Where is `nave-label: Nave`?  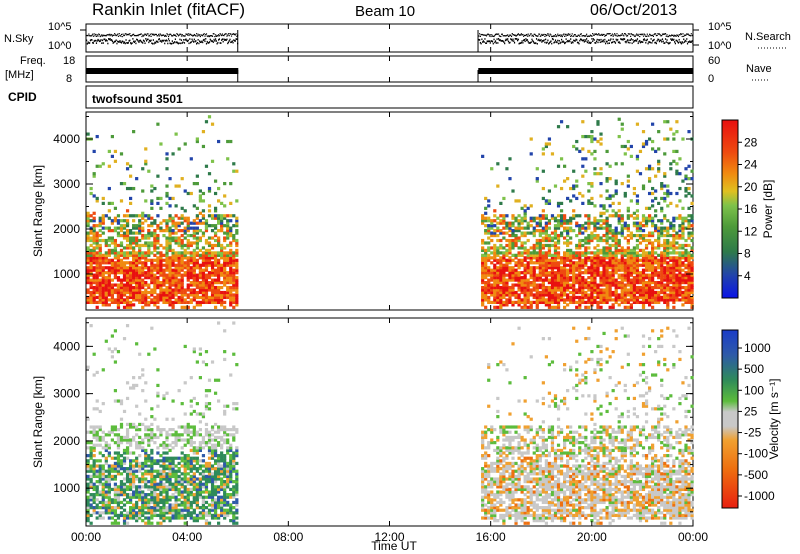
nave-label: Nave is located at coordinates (759, 69).